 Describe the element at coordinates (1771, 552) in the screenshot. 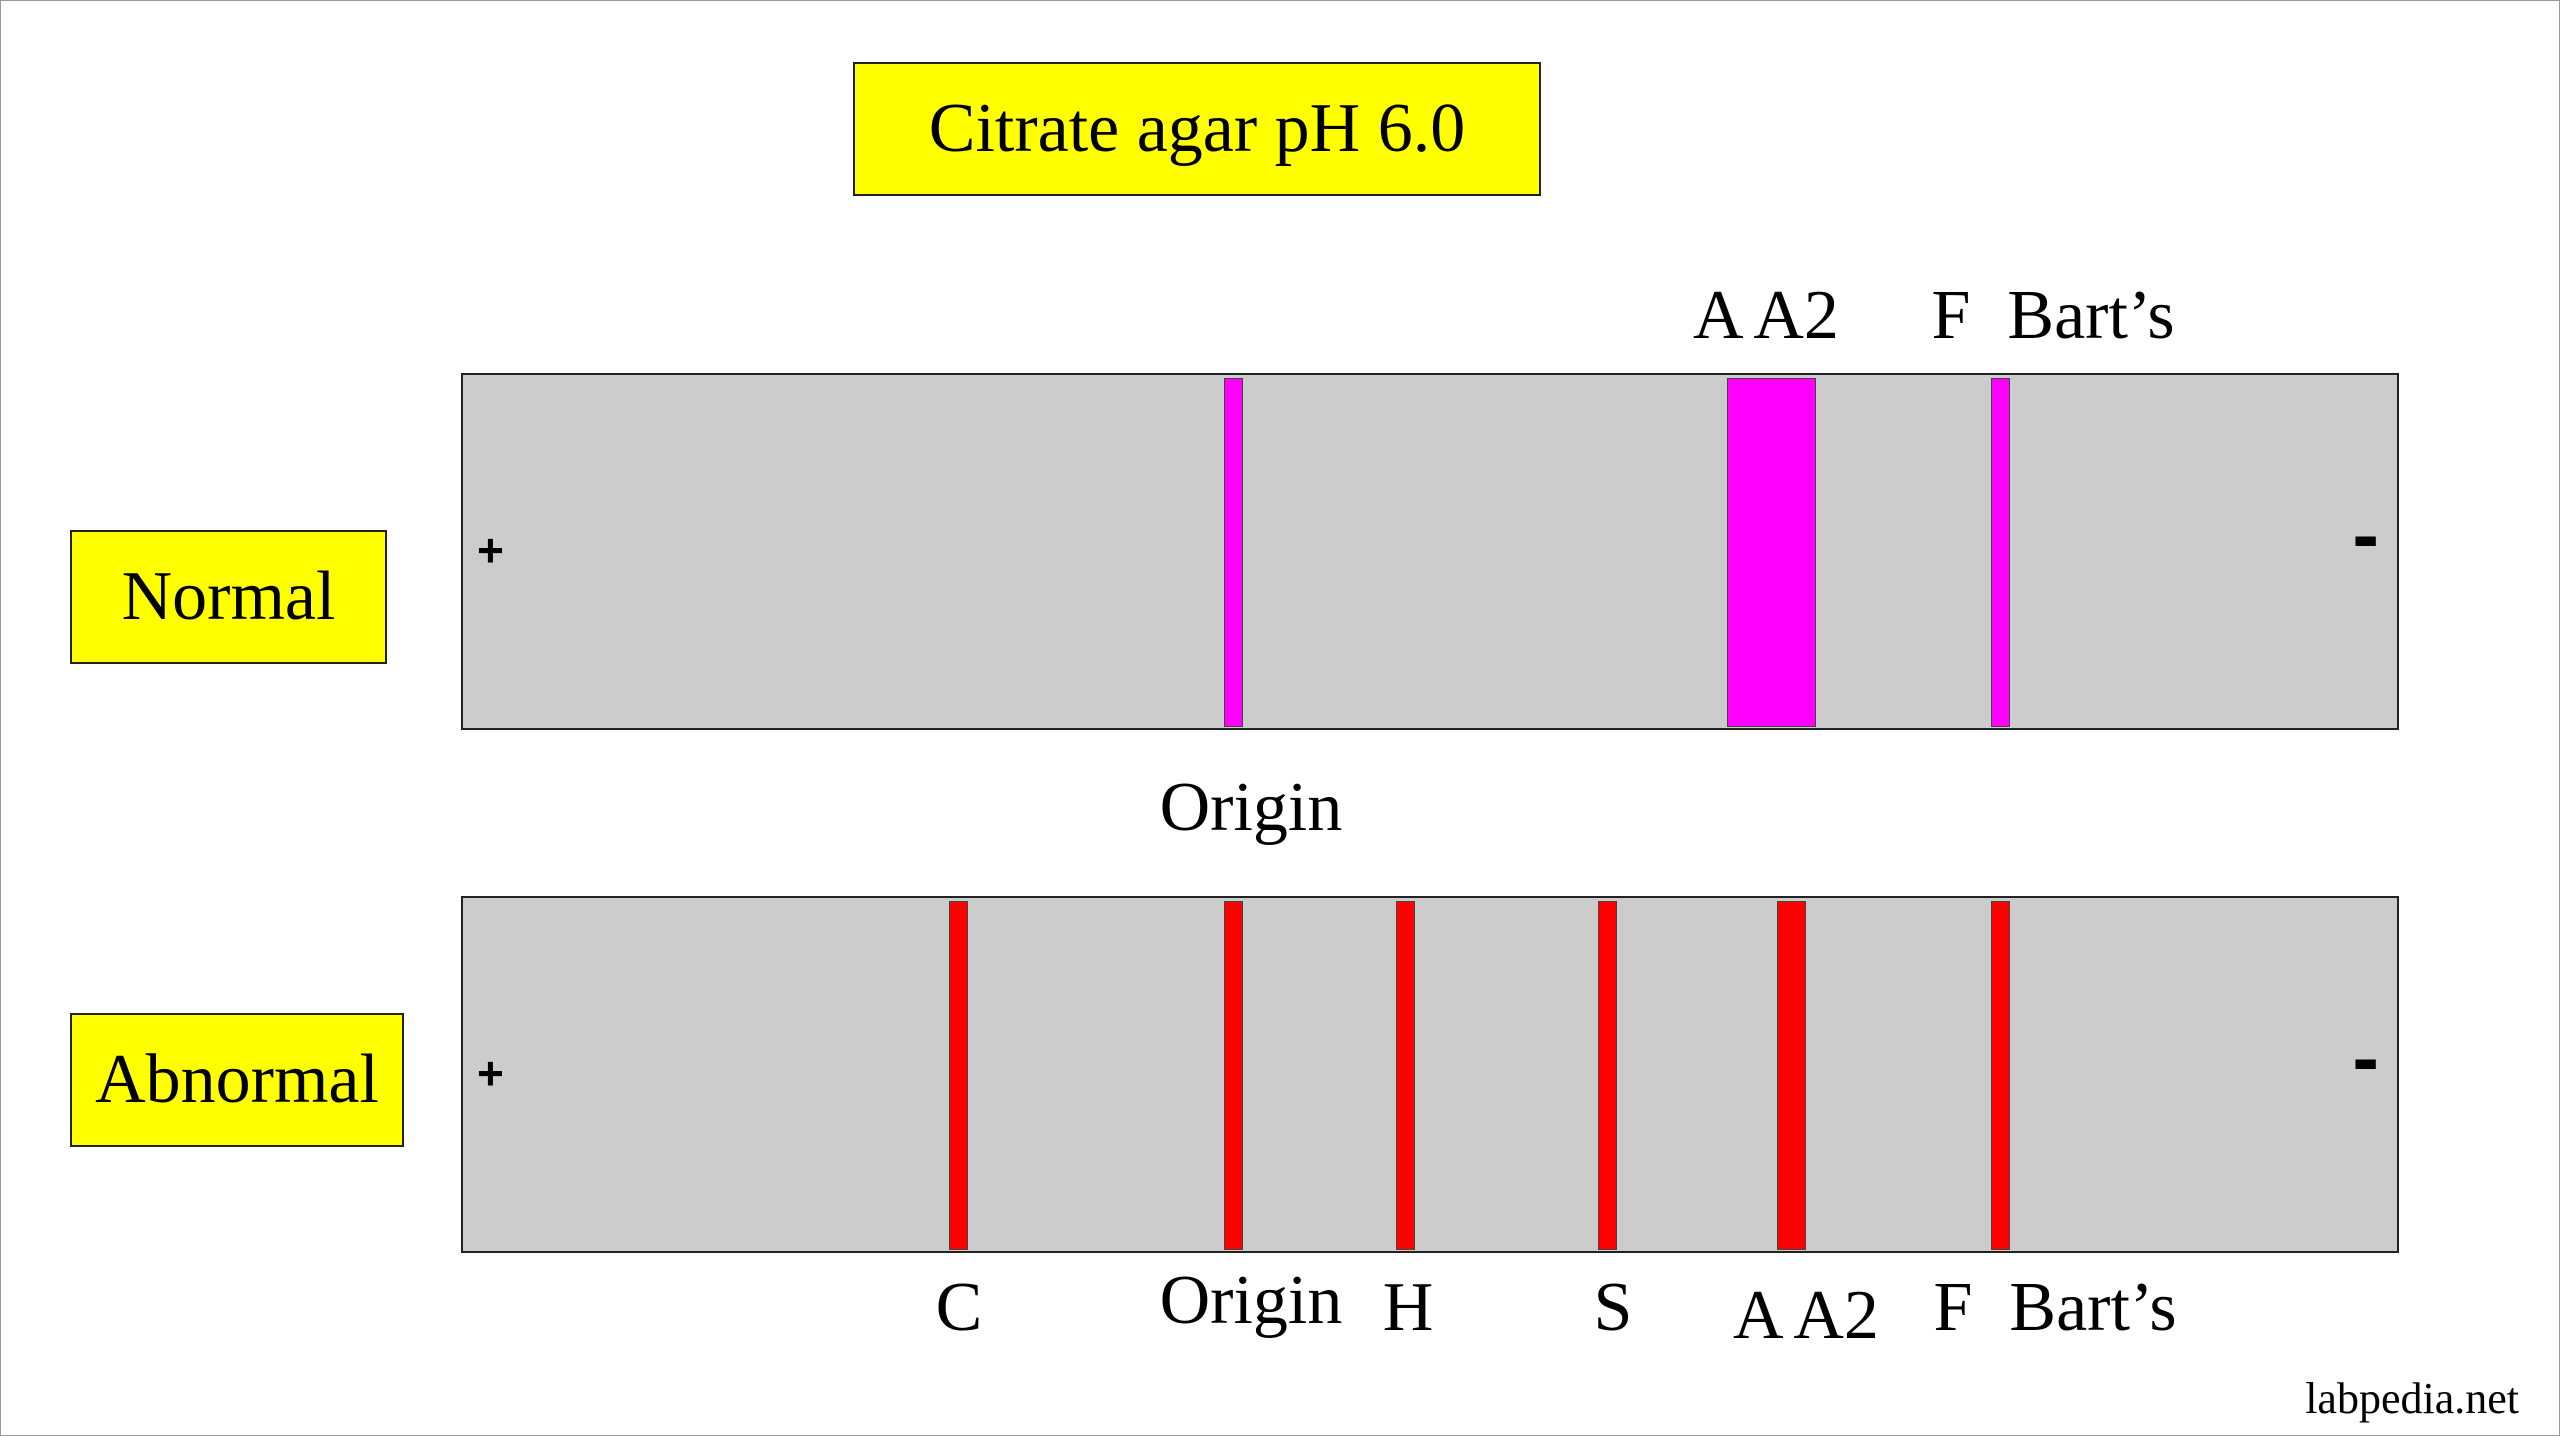

I see `normal-band-a-a2` at that location.